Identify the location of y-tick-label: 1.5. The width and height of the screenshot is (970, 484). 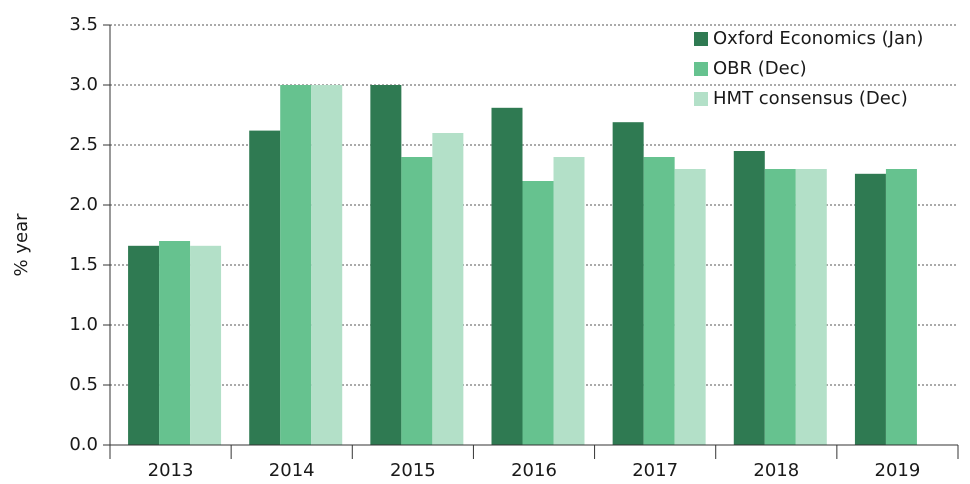
(83, 264).